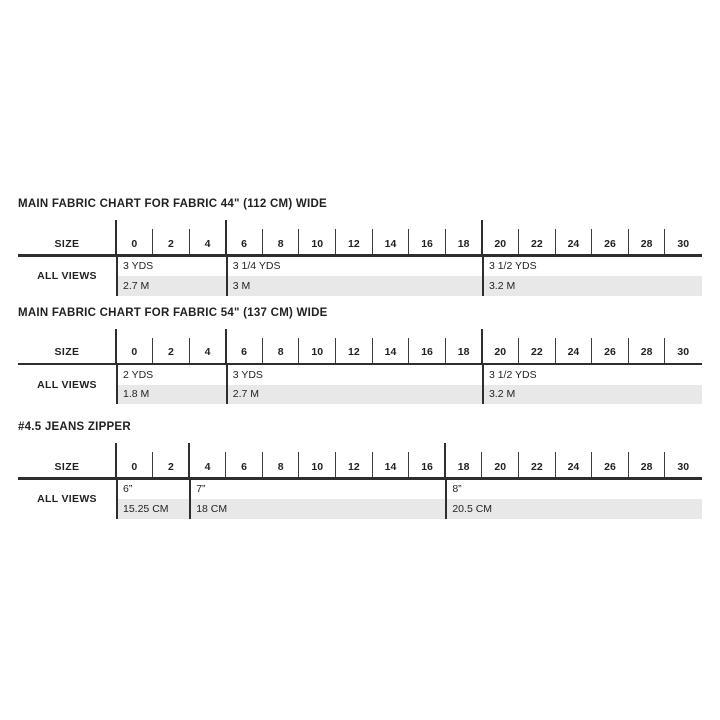 The height and width of the screenshot is (720, 720). I want to click on size-value: 0, so click(134, 466).